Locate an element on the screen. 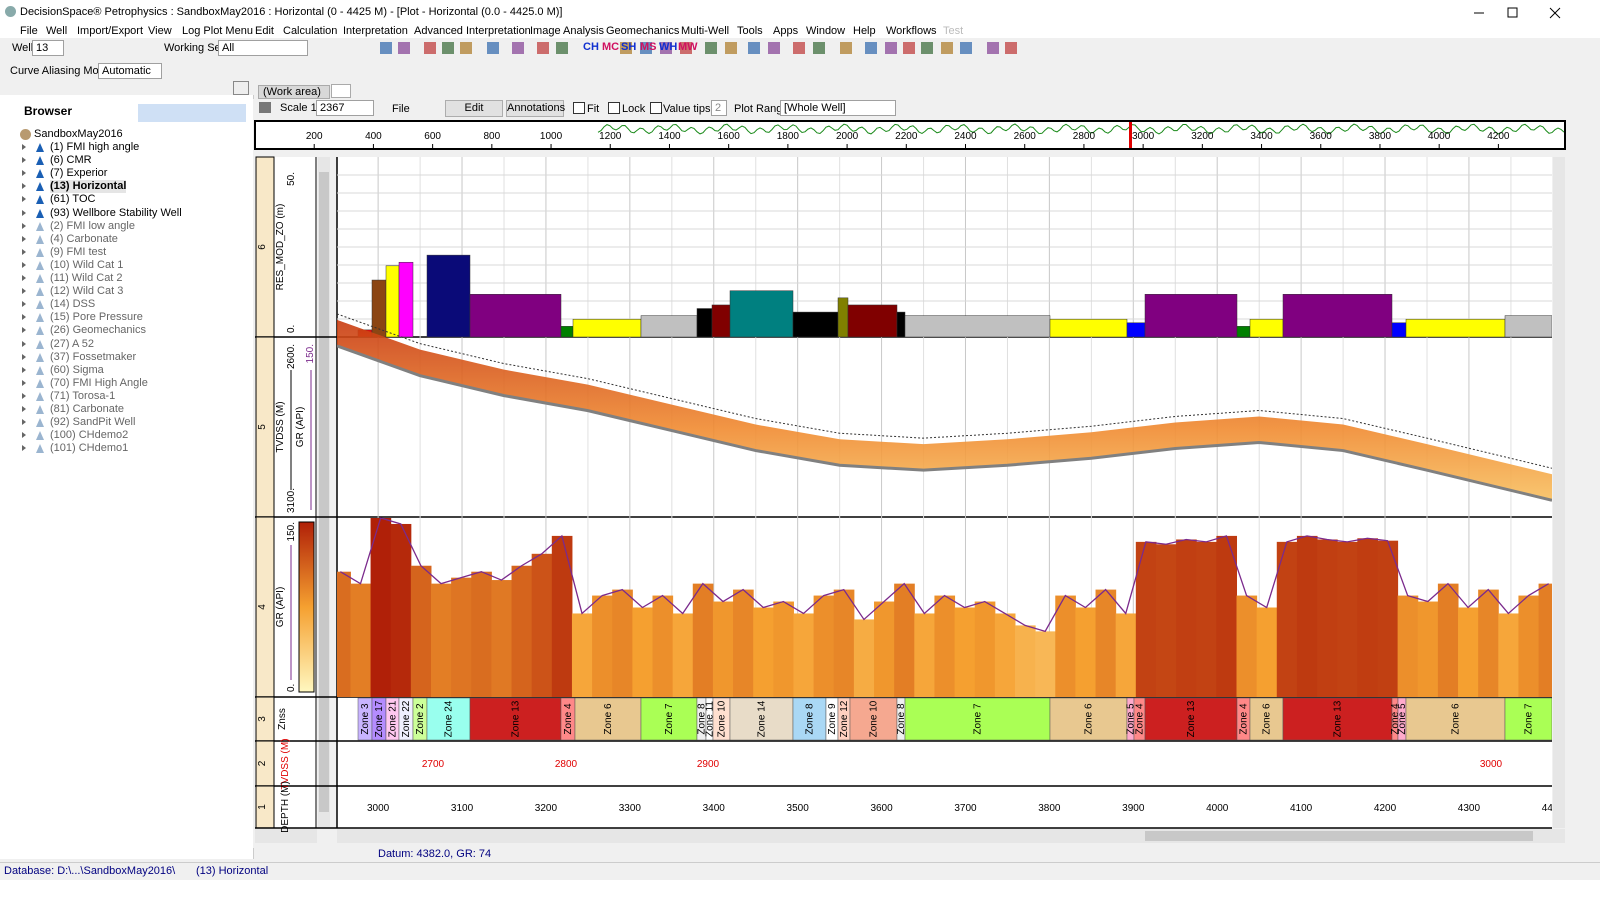 The height and width of the screenshot is (900, 1600). menu-item: Well is located at coordinates (57, 31).